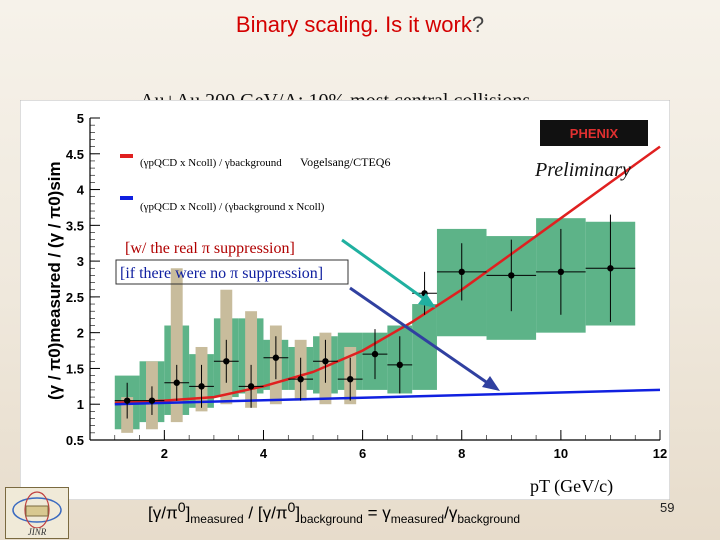 The height and width of the screenshot is (540, 720). Describe the element at coordinates (164, 453) in the screenshot. I see `x-tick-label: 2` at that location.